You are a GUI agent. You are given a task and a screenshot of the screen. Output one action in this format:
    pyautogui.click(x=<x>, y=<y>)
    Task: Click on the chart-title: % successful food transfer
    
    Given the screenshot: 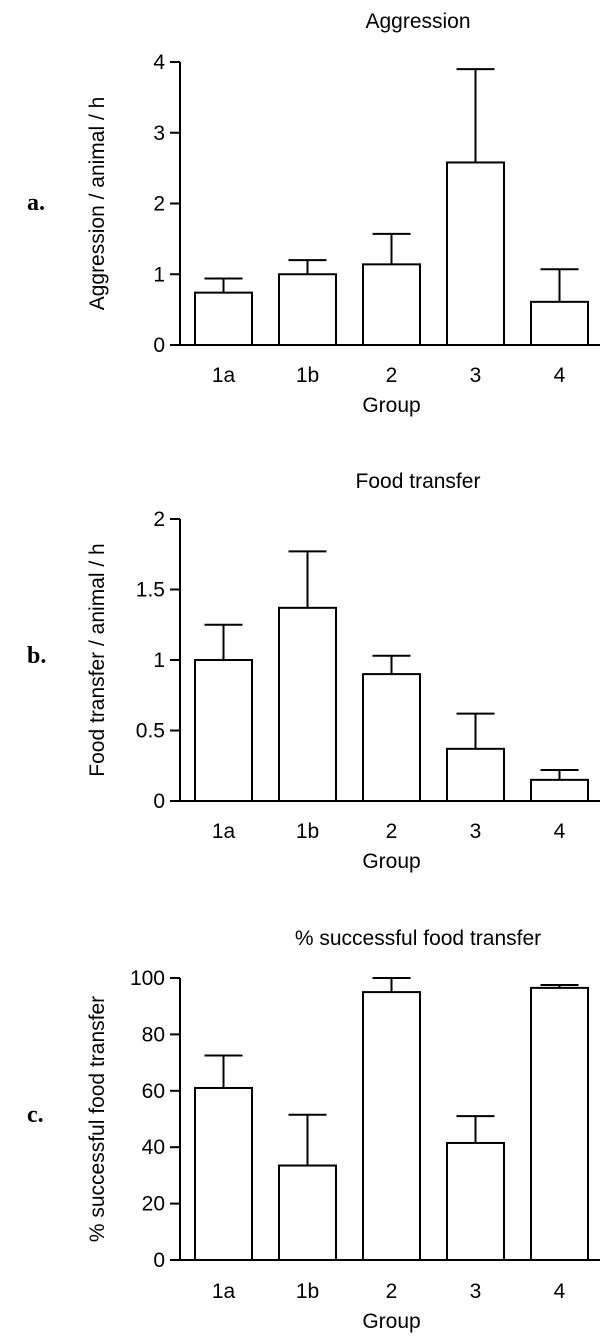 What is the action you would take?
    pyautogui.click(x=418, y=938)
    